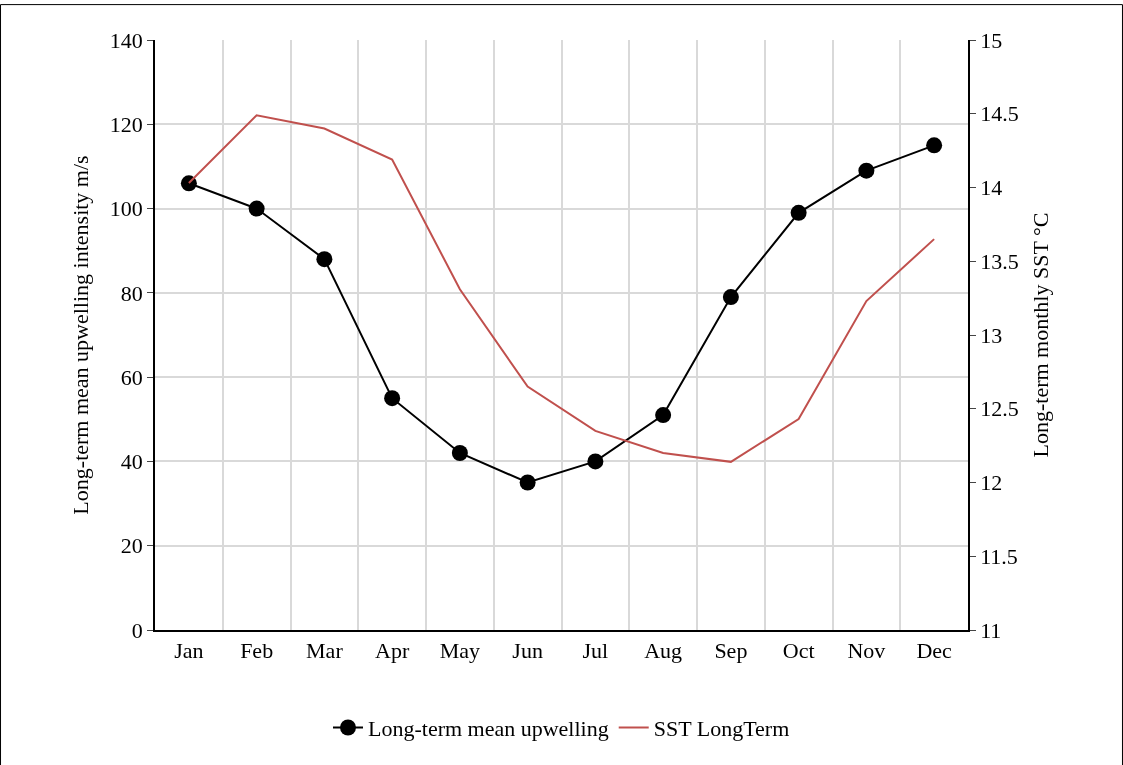 The width and height of the screenshot is (1123, 765). Describe the element at coordinates (488, 729) in the screenshot. I see `legend-label: Long-term mean upwelling` at that location.